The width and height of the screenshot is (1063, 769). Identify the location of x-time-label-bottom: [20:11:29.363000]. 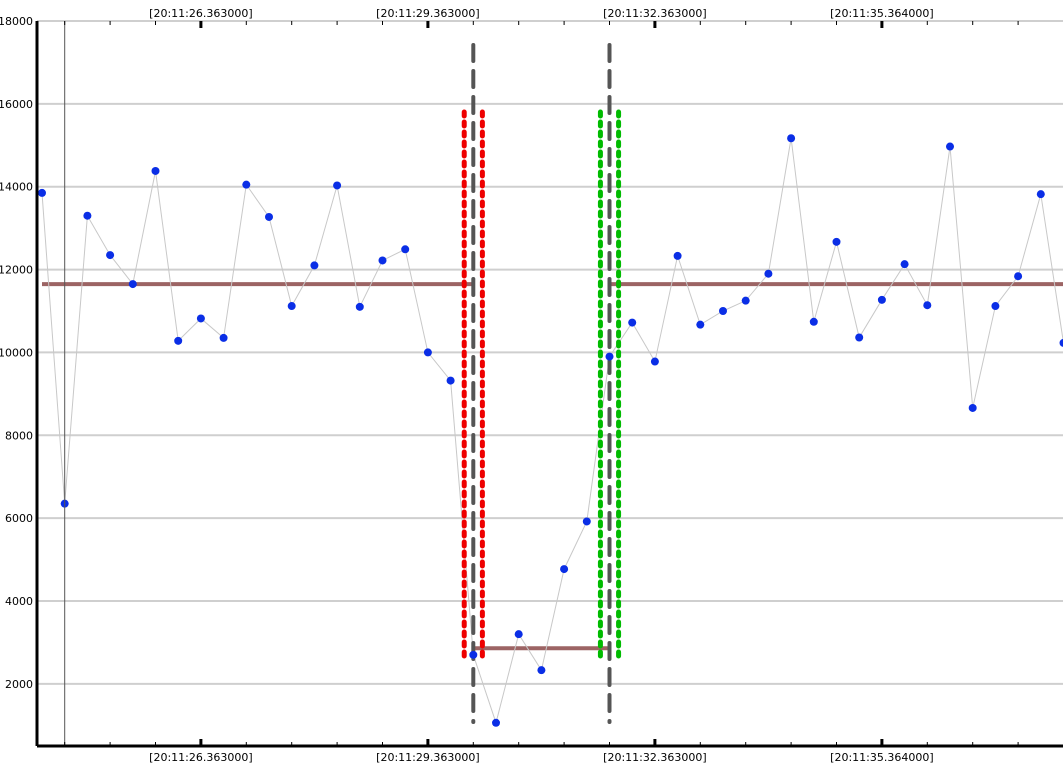
(427, 757).